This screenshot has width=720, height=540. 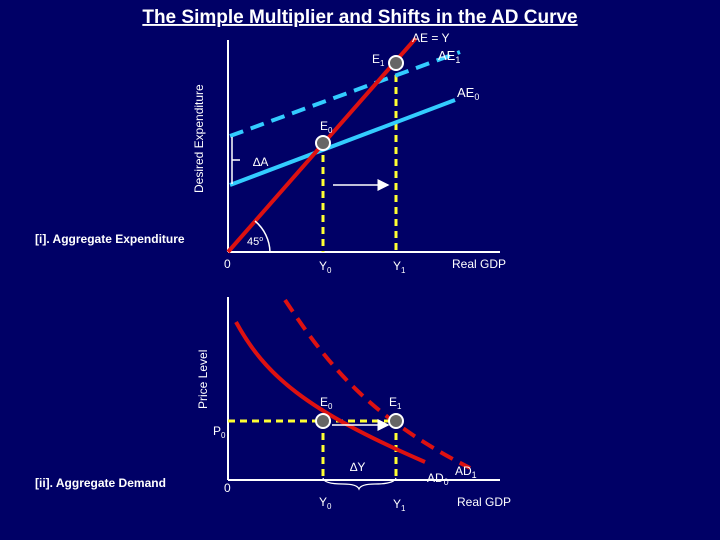 I want to click on ae0-line, so click(x=342, y=142).